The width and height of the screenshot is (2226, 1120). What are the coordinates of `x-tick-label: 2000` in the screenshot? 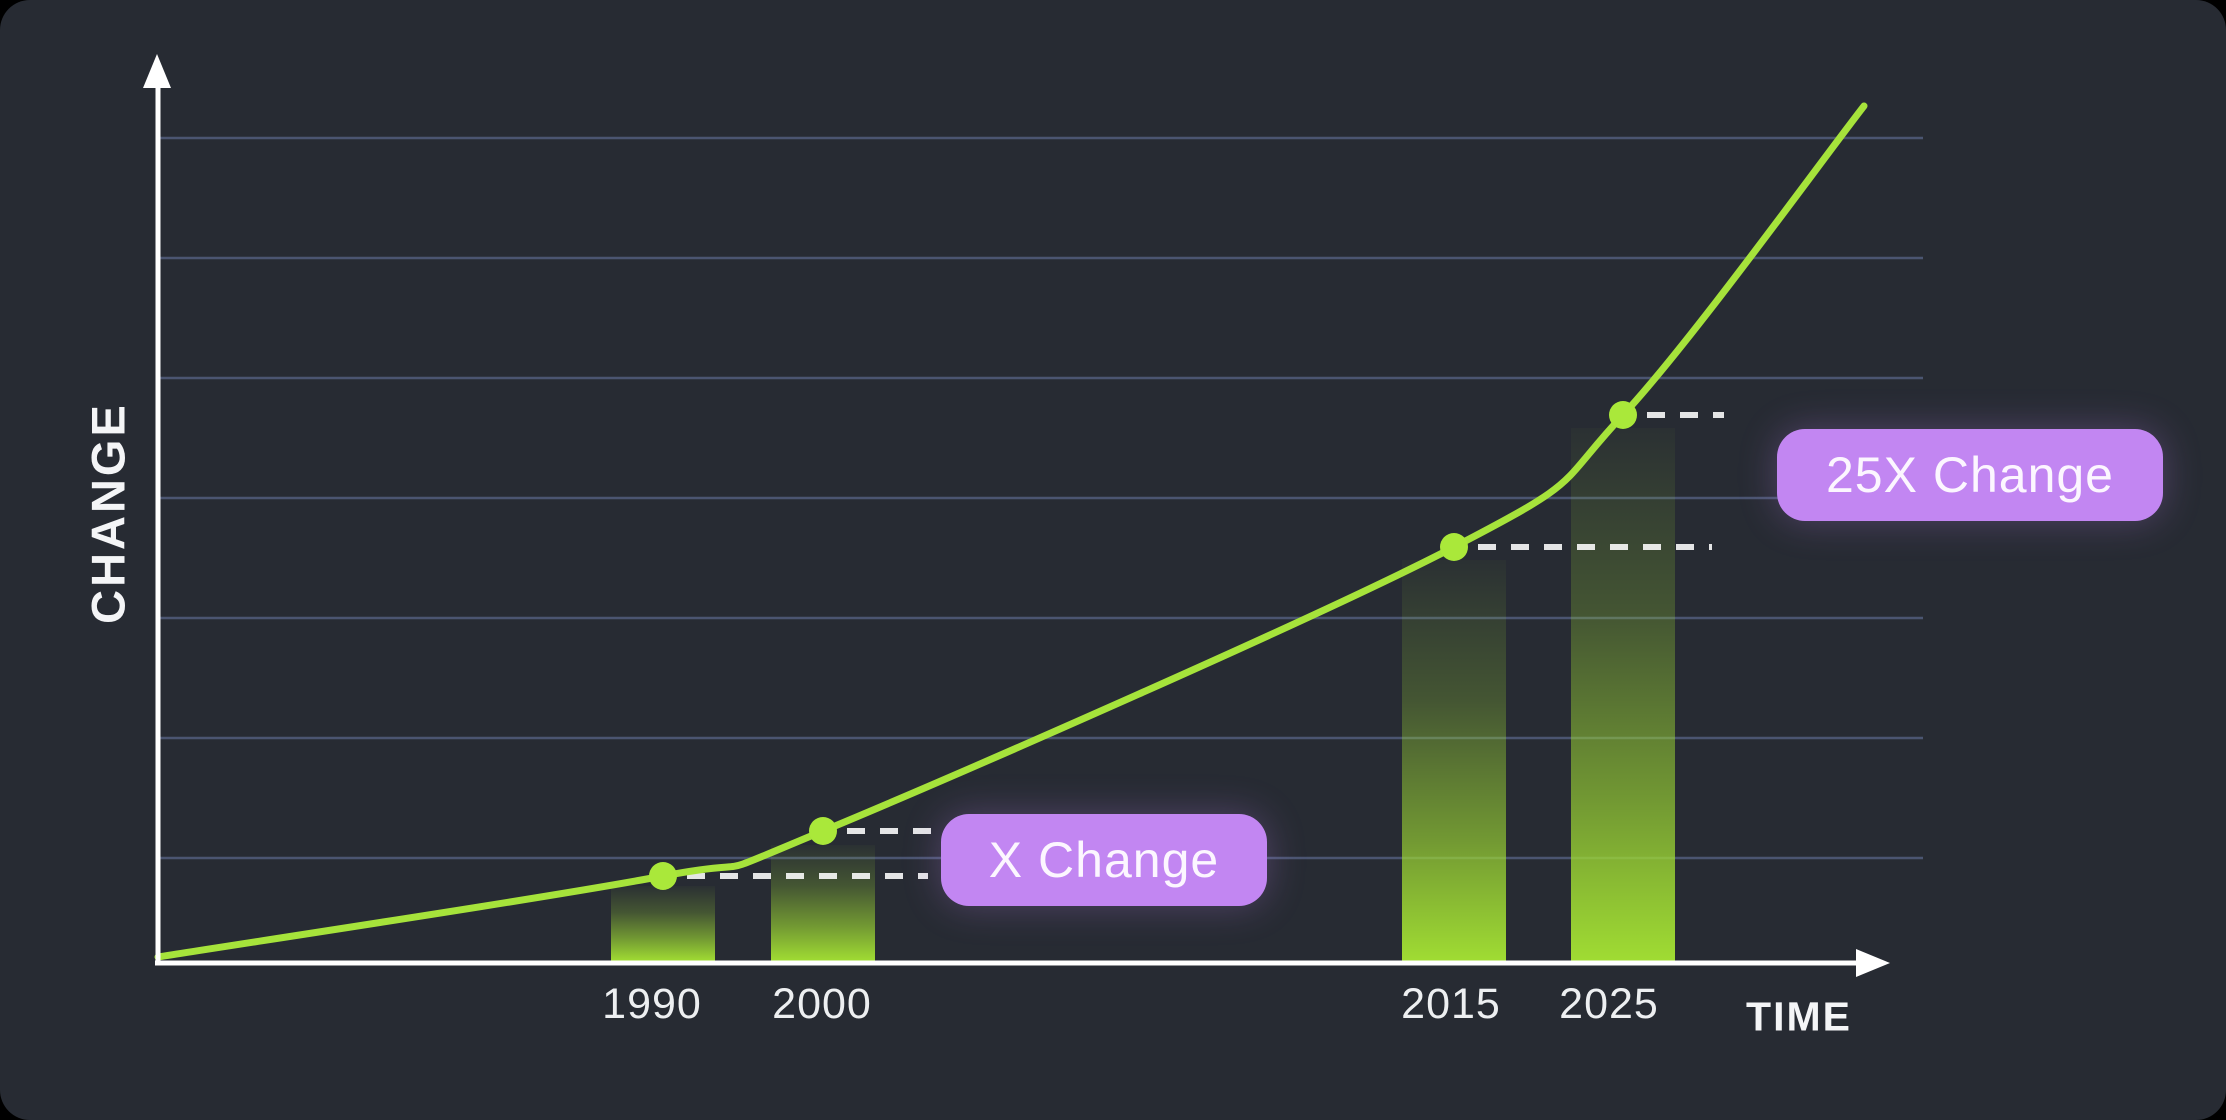 It's located at (822, 1004).